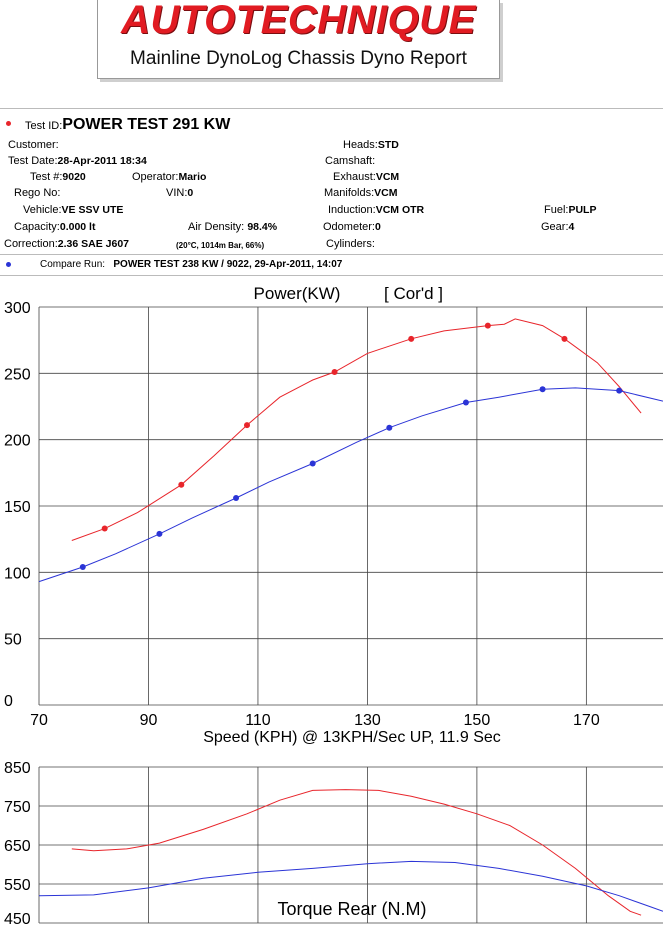 This screenshot has height=927, width=663. Describe the element at coordinates (17, 441) in the screenshot. I see `power-chart-ytick-label: 200` at that location.